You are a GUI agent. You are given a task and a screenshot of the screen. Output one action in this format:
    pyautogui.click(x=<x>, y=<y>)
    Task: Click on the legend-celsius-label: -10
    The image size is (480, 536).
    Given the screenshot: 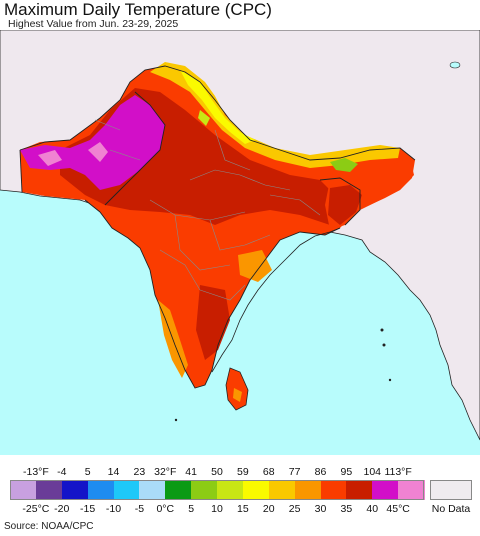 What is the action you would take?
    pyautogui.click(x=113, y=509)
    